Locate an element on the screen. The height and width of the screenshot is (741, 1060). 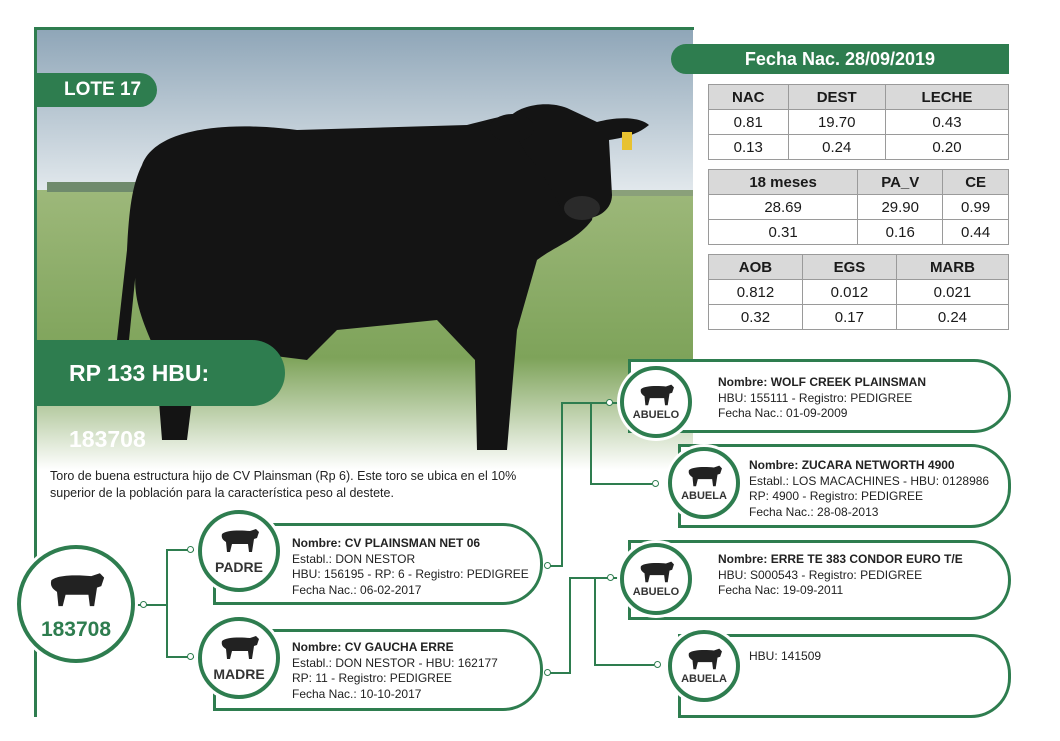
abuela-materna-hbu: HBU: 141509 is located at coordinates (785, 656).